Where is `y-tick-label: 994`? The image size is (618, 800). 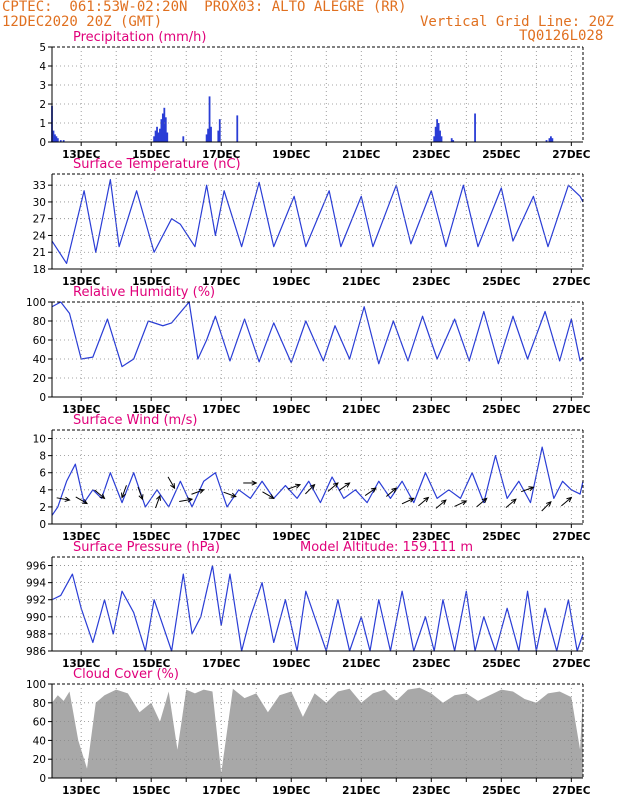
y-tick-label: 994 is located at coordinates (36, 584).